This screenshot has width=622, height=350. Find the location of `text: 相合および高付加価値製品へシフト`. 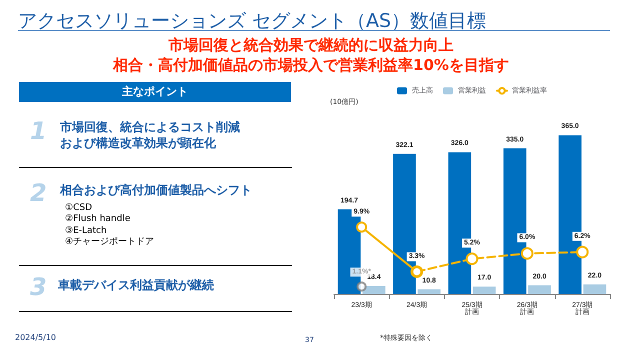

text: 相合および高付加価値製品へシフト is located at coordinates (156, 190).